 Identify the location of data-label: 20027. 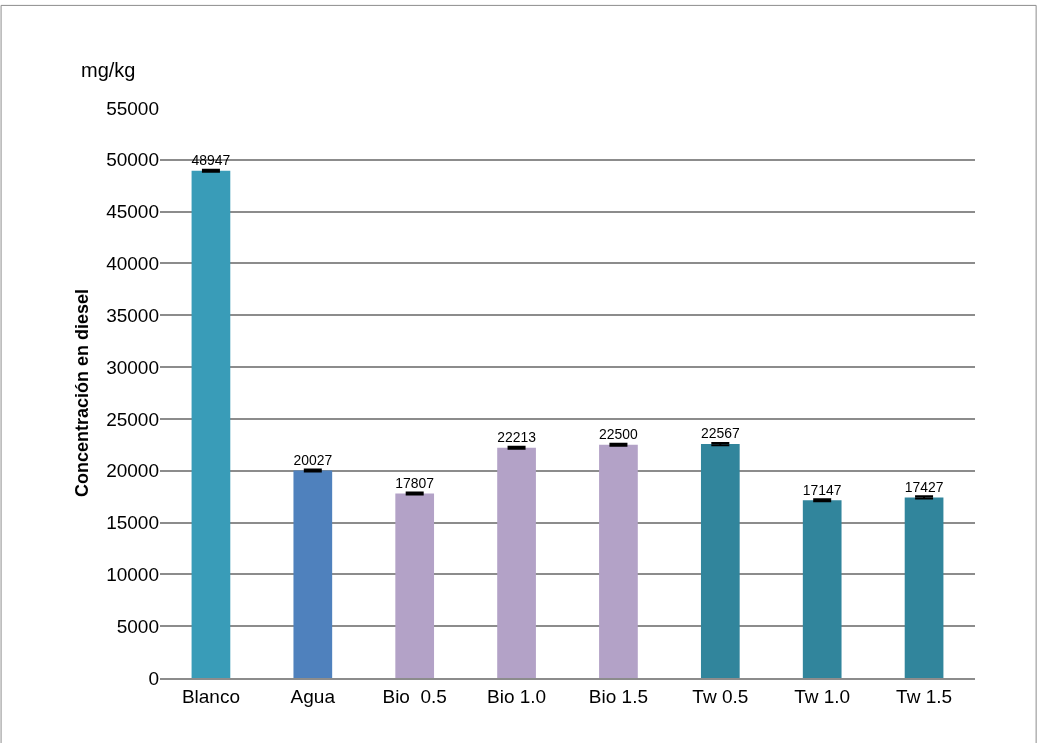
(313, 459).